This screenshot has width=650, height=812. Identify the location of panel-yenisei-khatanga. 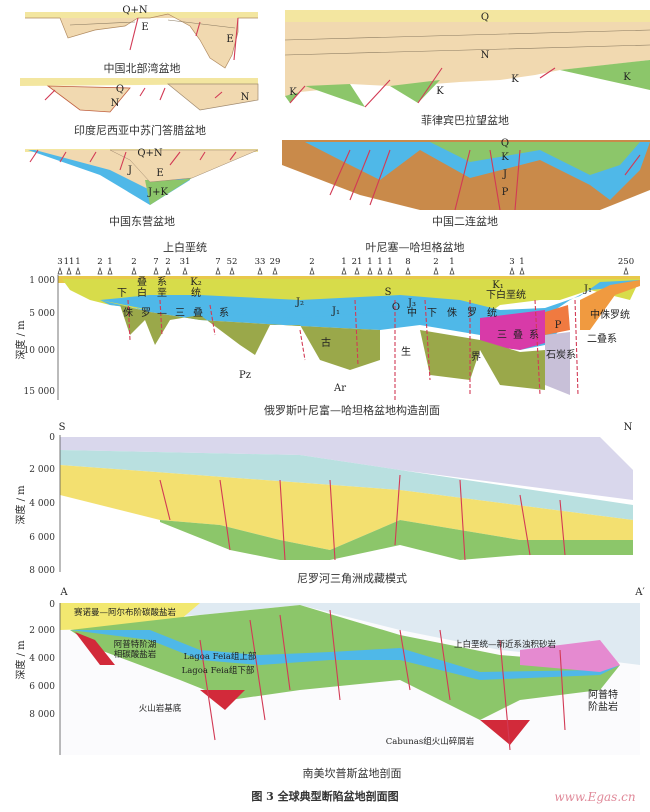
(348, 337).